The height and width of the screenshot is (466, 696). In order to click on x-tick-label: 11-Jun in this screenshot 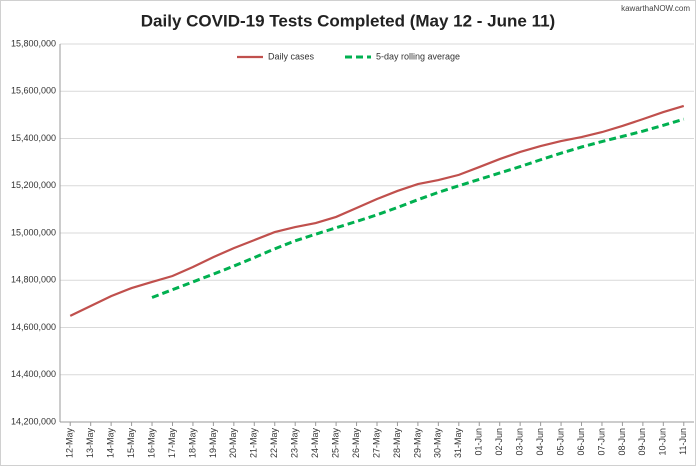, I will do `click(683, 441)`.